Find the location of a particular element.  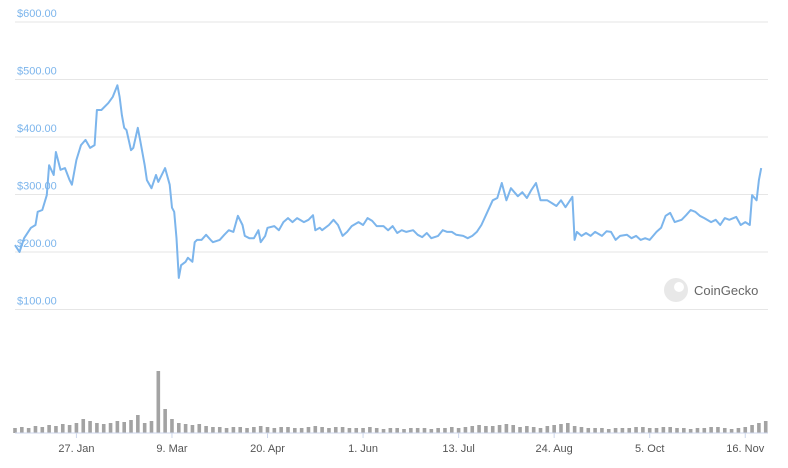

y-tick-label: $500.00 is located at coordinates (37, 72).